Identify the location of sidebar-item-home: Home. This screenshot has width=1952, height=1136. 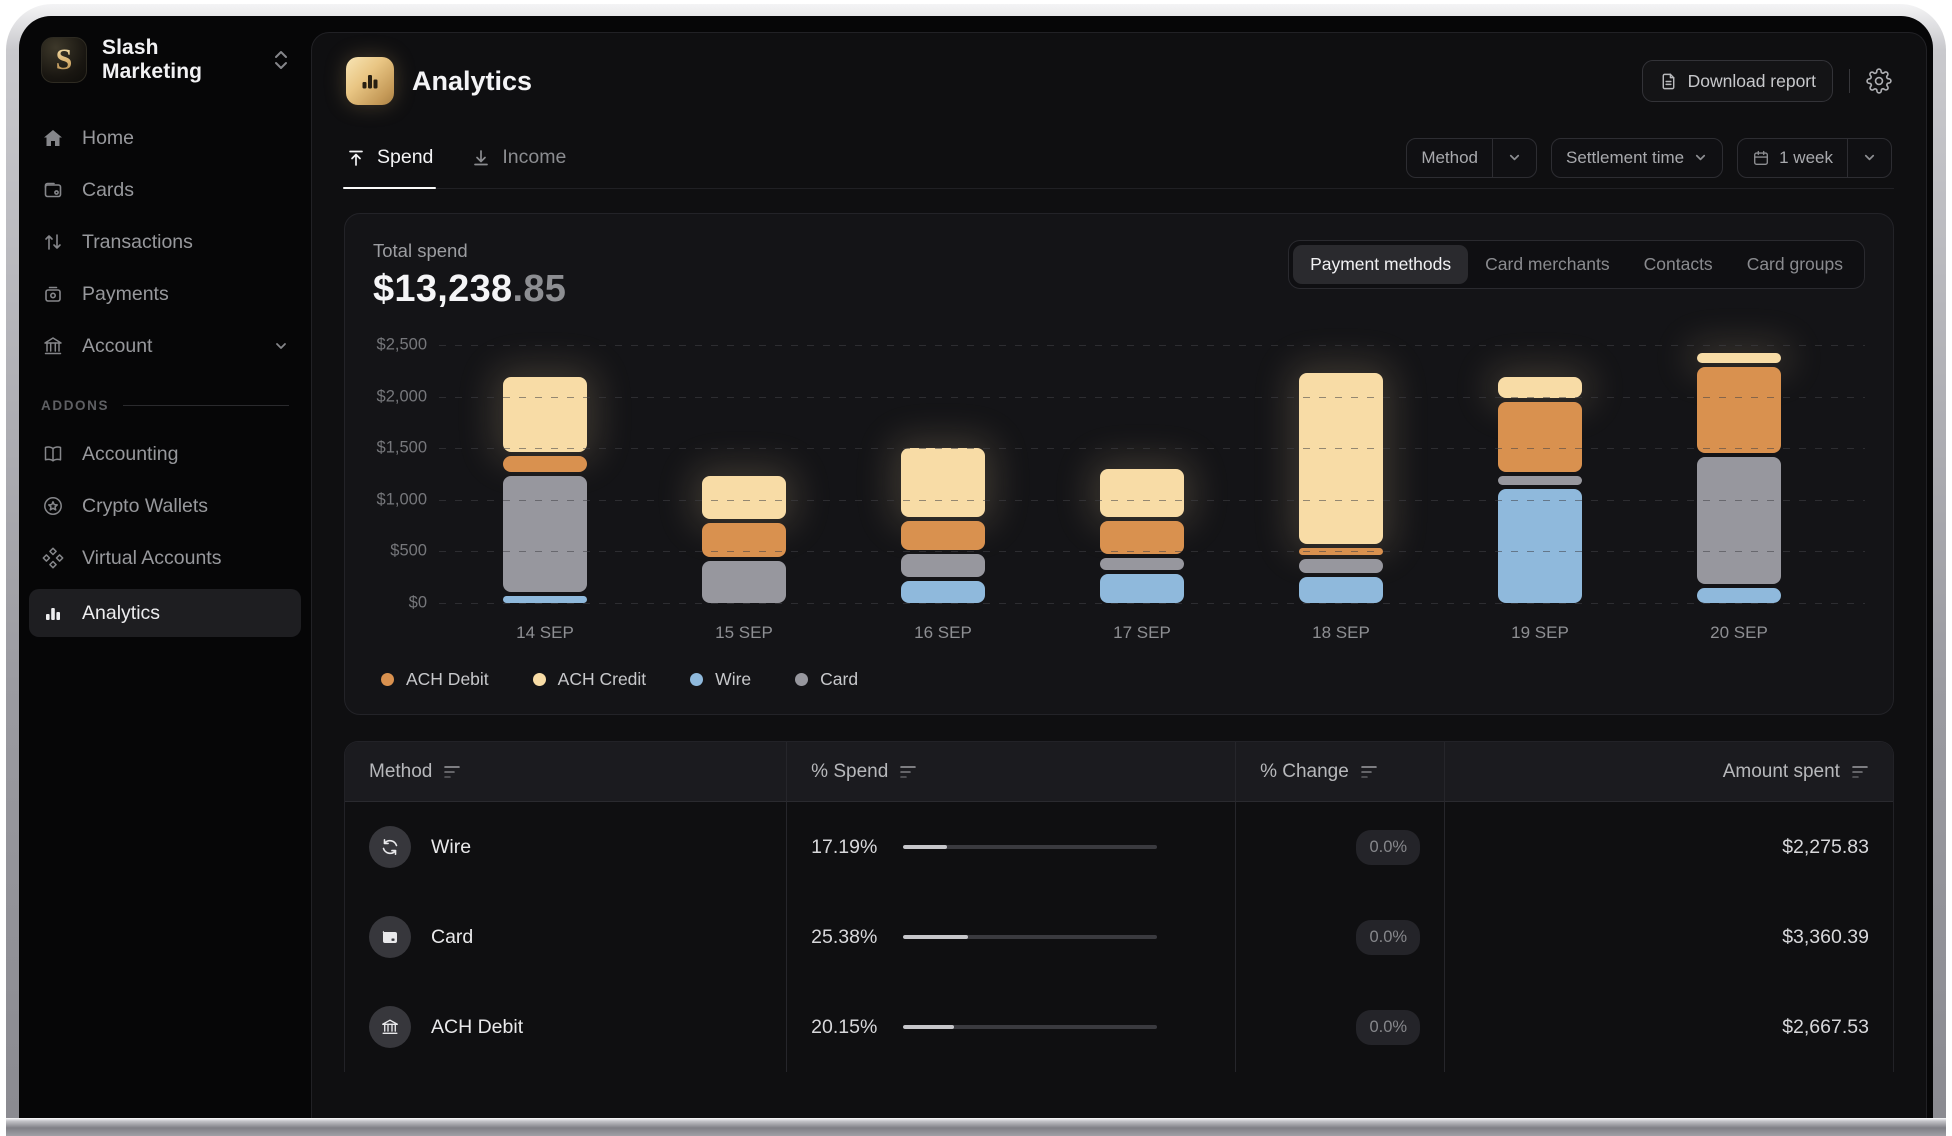
(165, 138).